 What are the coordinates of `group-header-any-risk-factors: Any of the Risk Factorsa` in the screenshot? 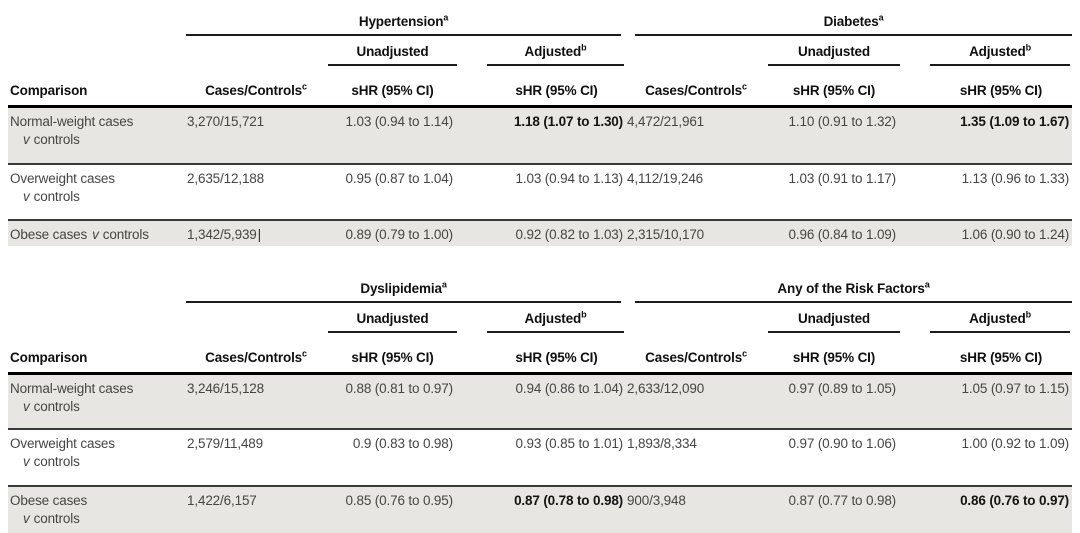 It's located at (849, 288).